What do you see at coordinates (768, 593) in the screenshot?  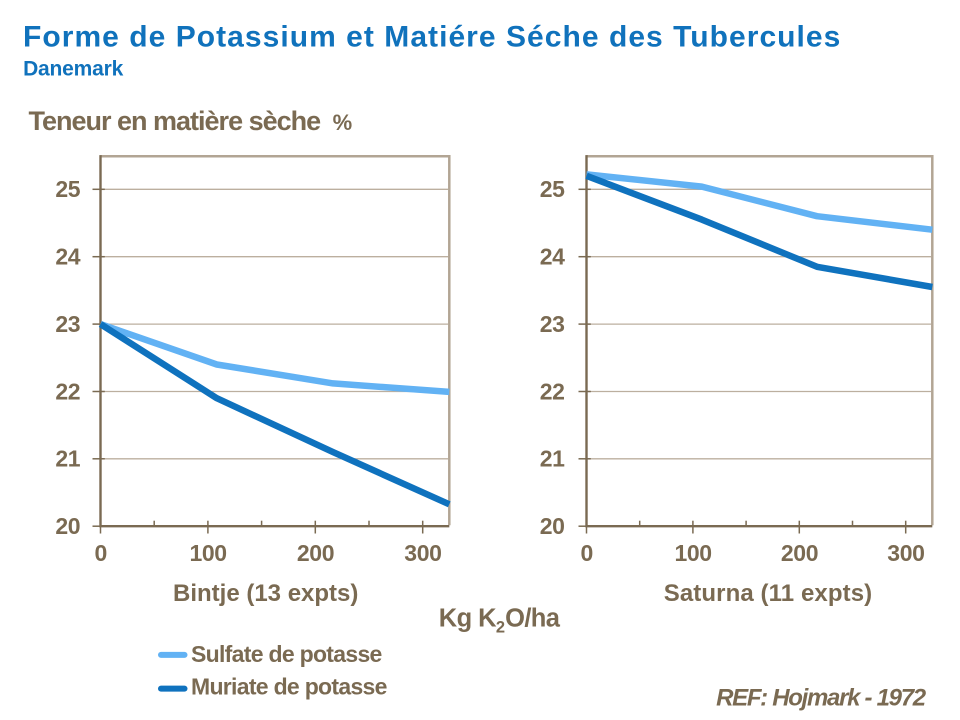 I see `svg-text: Saturna (11 expts)` at bounding box center [768, 593].